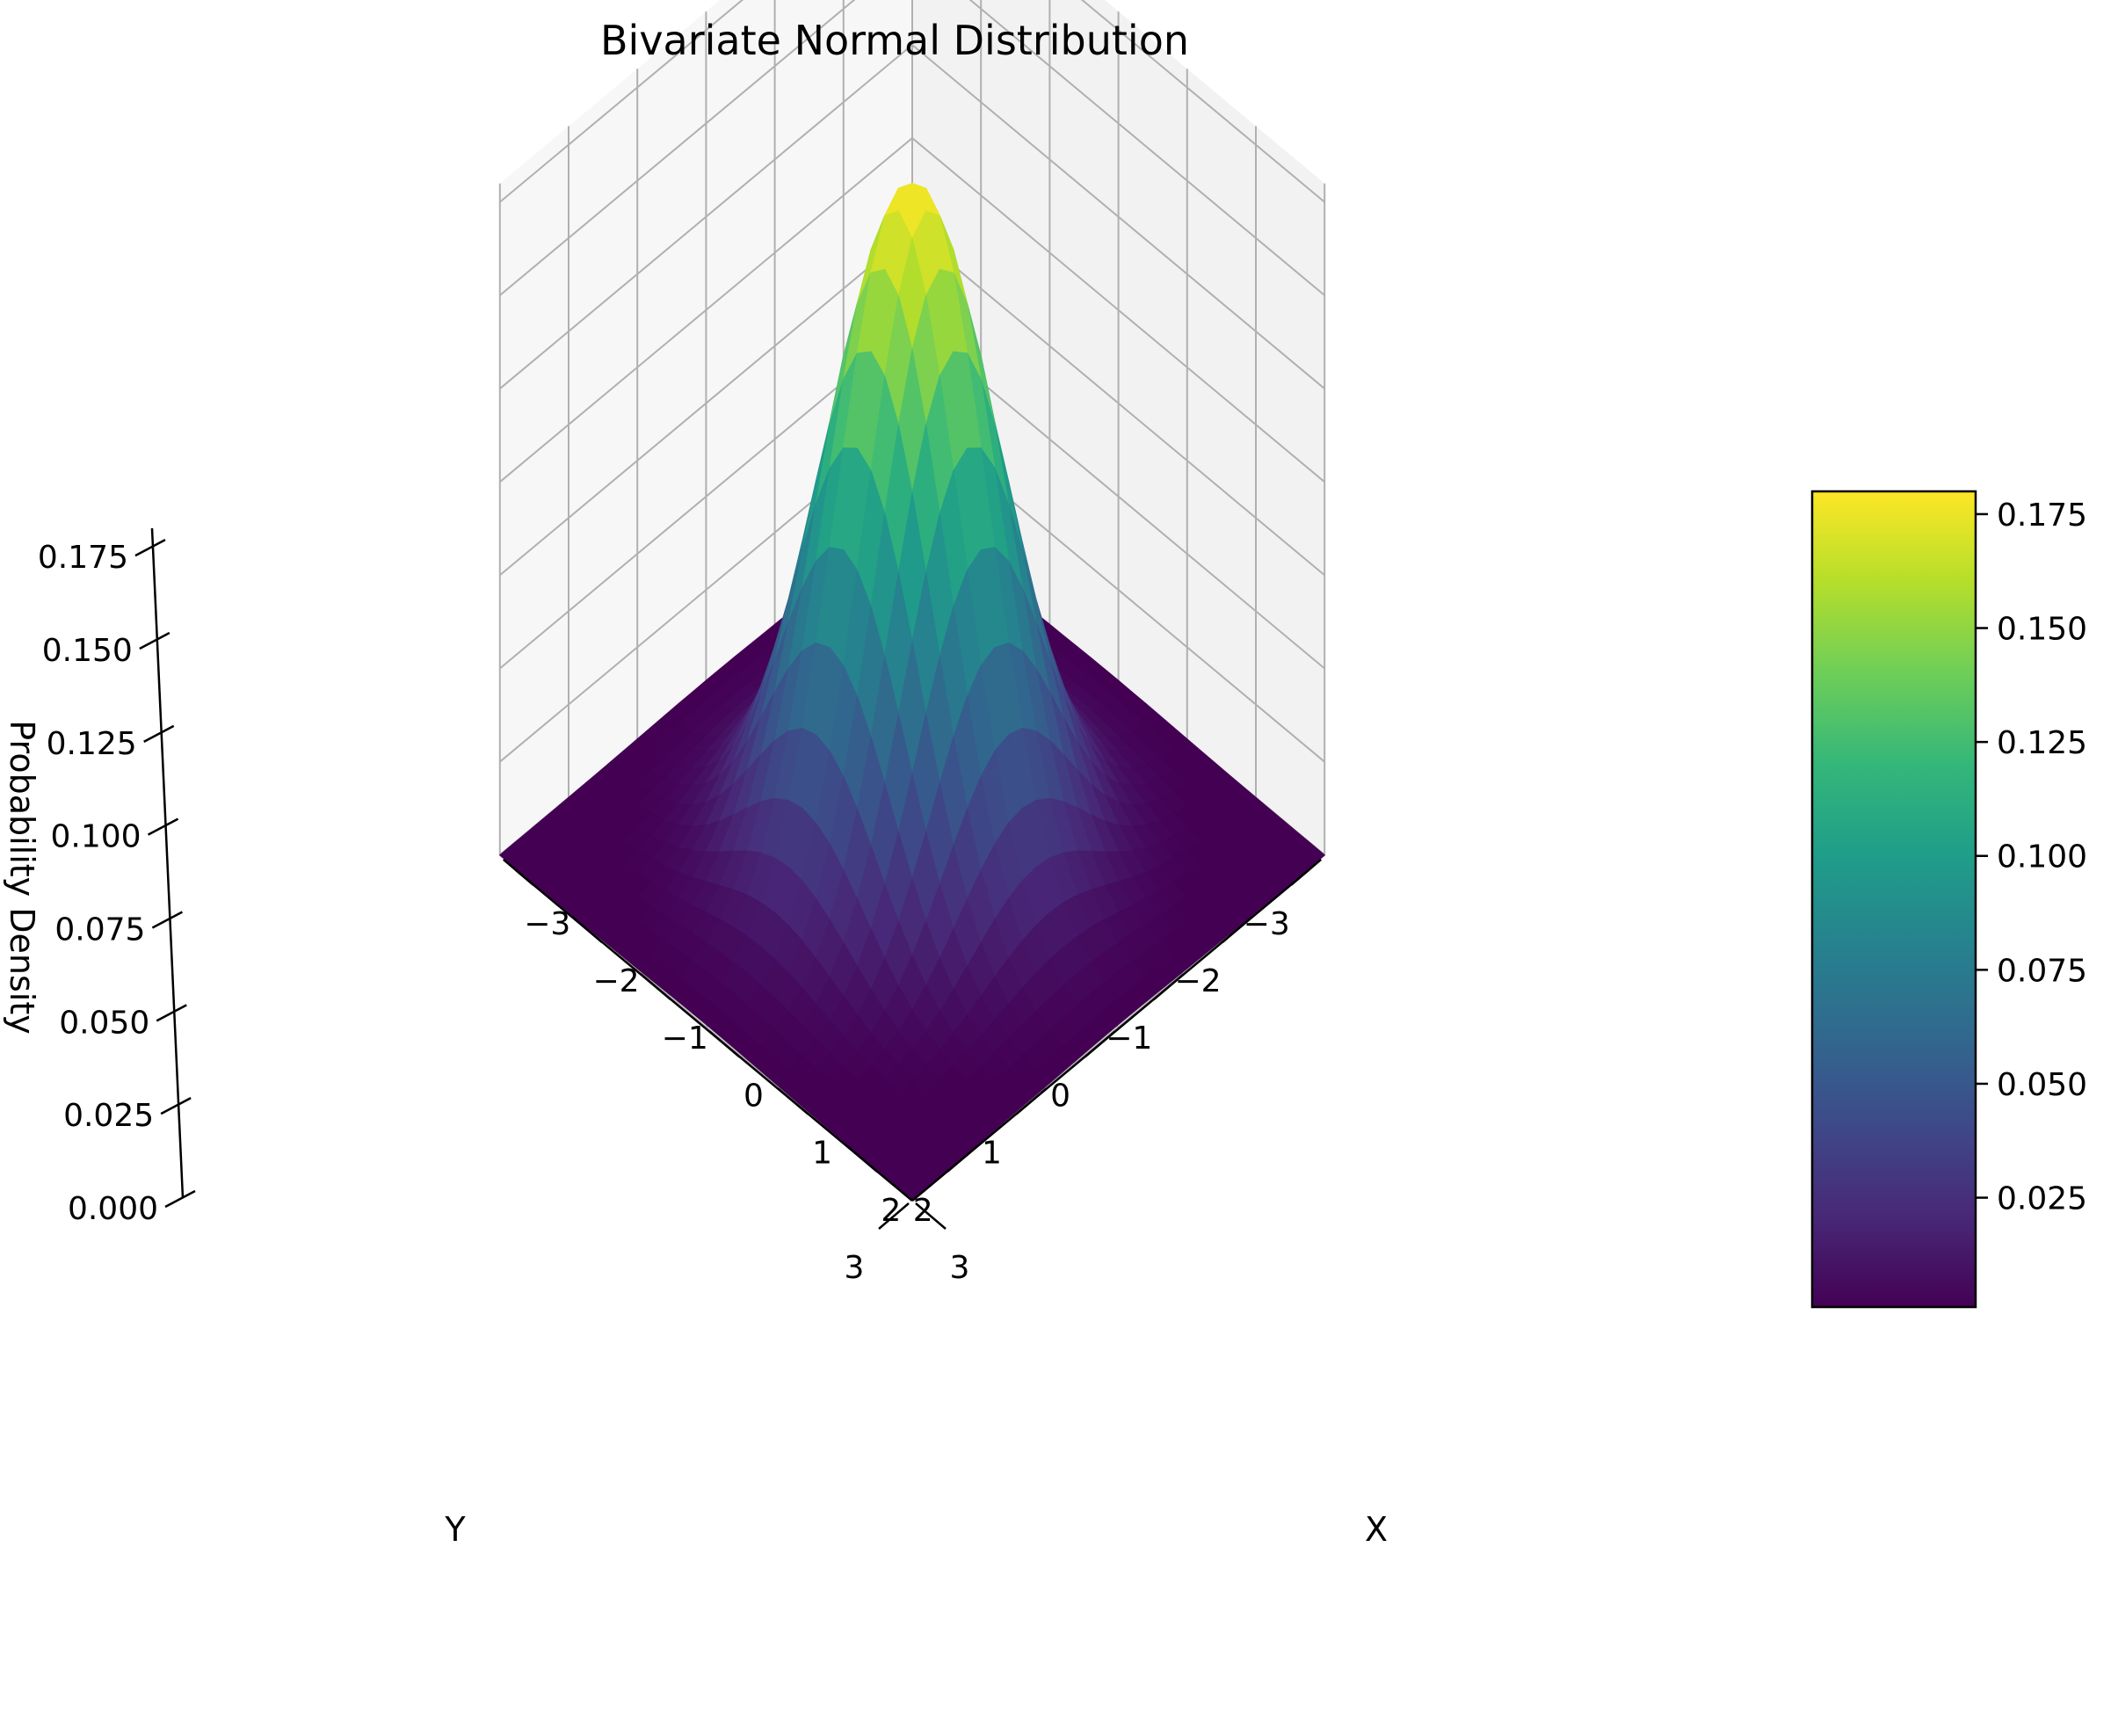 The width and height of the screenshot is (2118, 1736). What do you see at coordinates (95, 837) in the screenshot?
I see `z-tick-label: 0.100` at bounding box center [95, 837].